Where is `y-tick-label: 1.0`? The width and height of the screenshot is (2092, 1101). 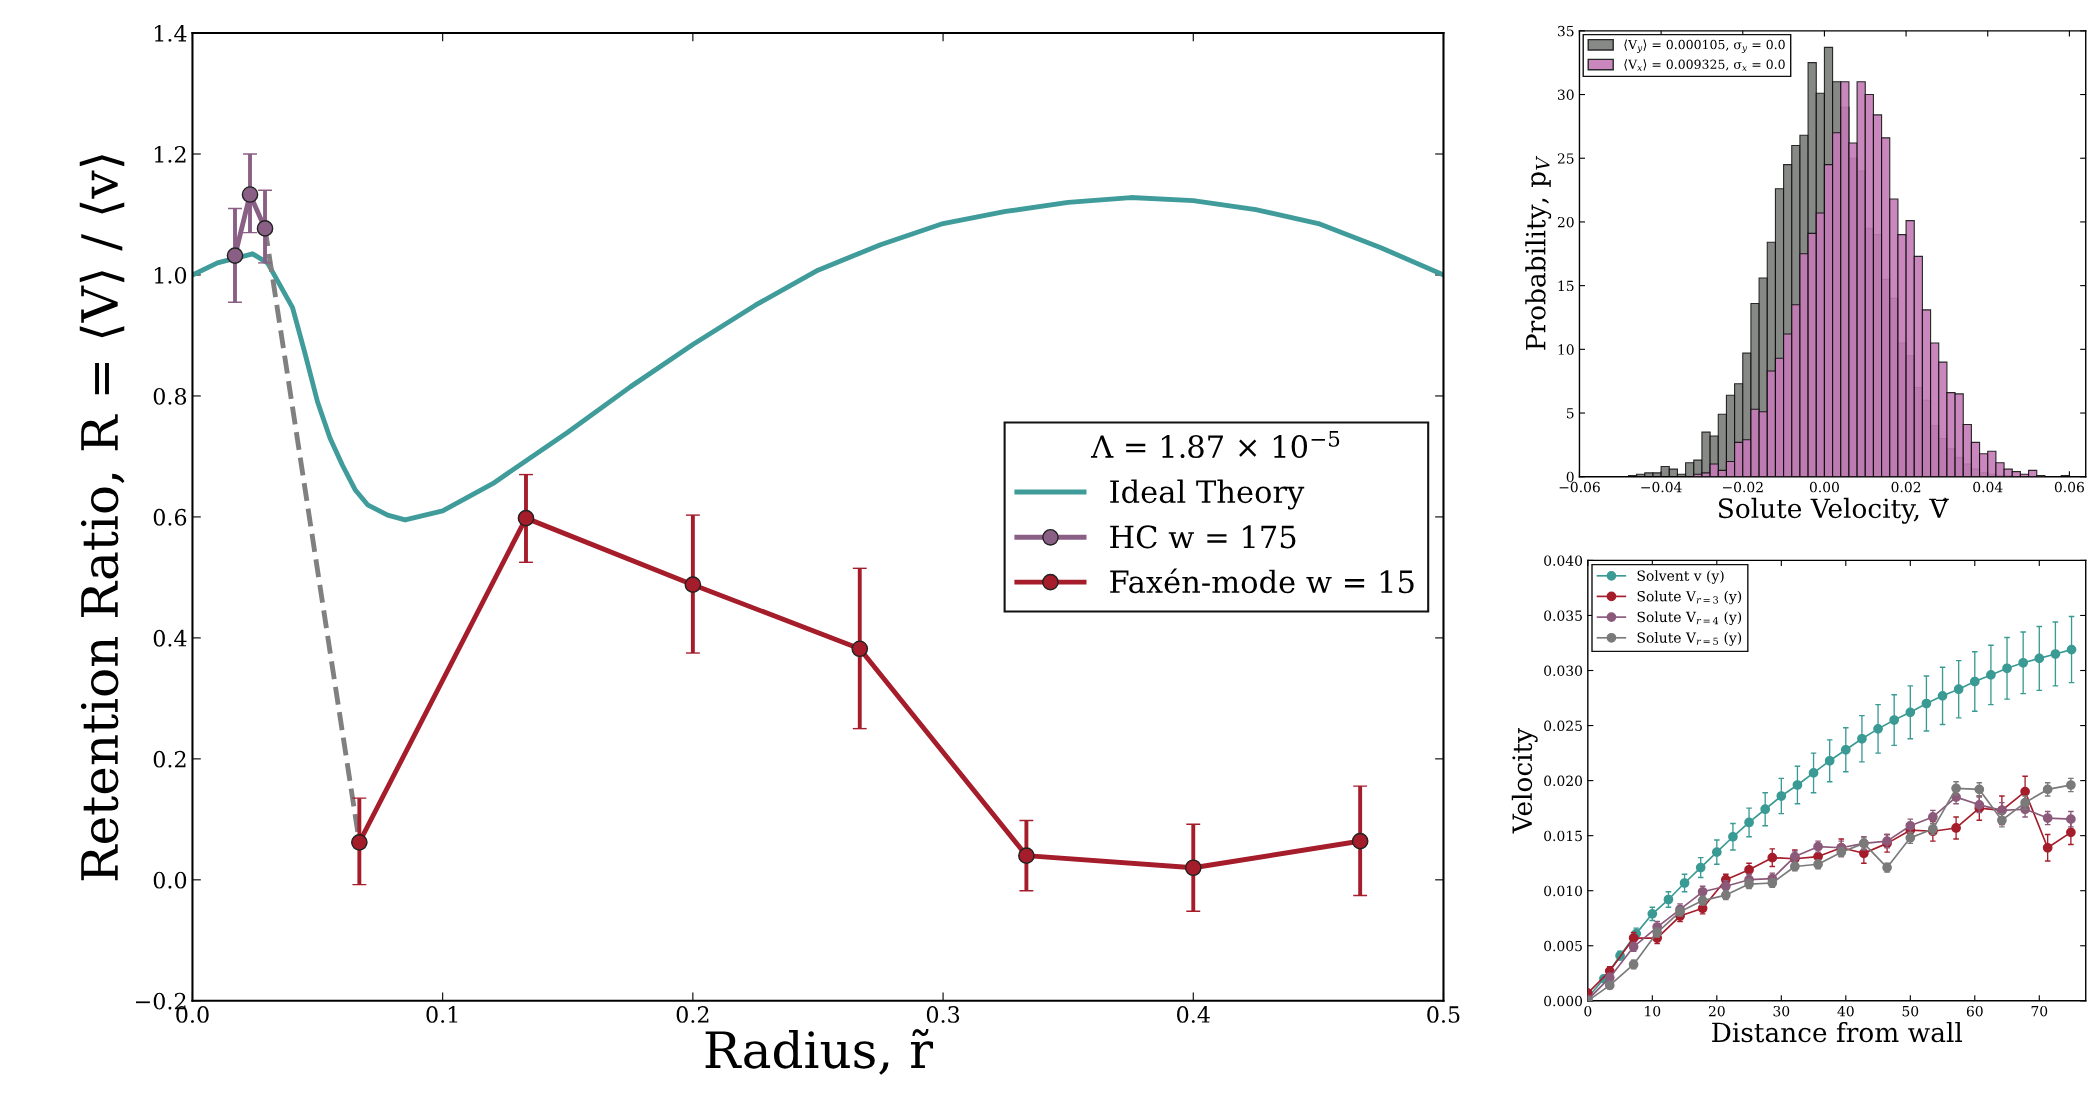
y-tick-label: 1.0 is located at coordinates (170, 275).